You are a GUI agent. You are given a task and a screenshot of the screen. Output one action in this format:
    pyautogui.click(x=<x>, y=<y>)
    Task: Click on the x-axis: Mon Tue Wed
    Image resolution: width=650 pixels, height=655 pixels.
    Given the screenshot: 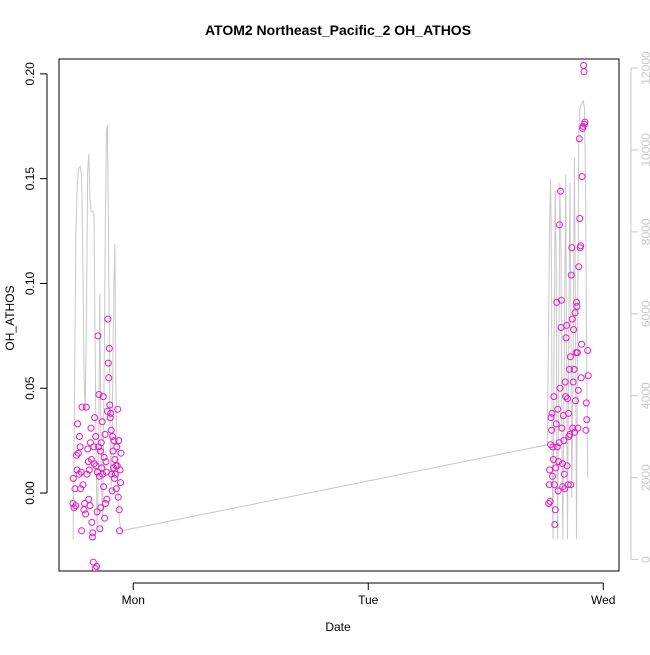 What is the action you would take?
    pyautogui.click(x=368, y=594)
    